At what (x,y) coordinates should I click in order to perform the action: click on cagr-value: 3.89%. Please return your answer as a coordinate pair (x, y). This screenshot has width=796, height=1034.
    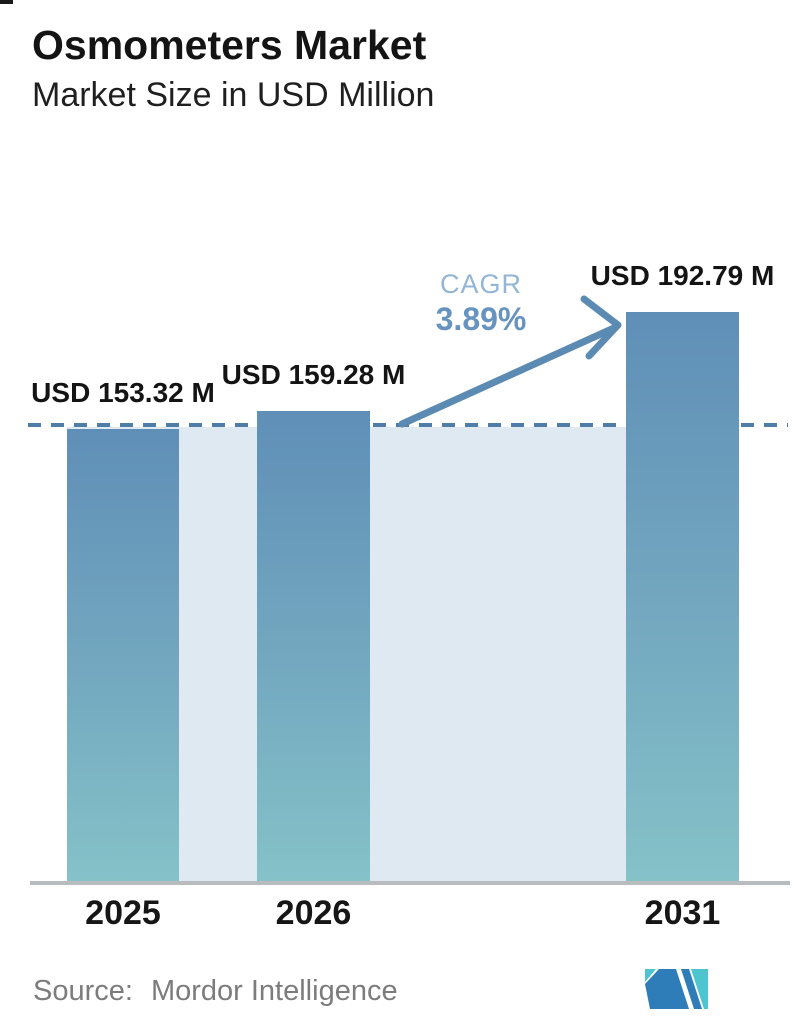
    Looking at the image, I should click on (481, 319).